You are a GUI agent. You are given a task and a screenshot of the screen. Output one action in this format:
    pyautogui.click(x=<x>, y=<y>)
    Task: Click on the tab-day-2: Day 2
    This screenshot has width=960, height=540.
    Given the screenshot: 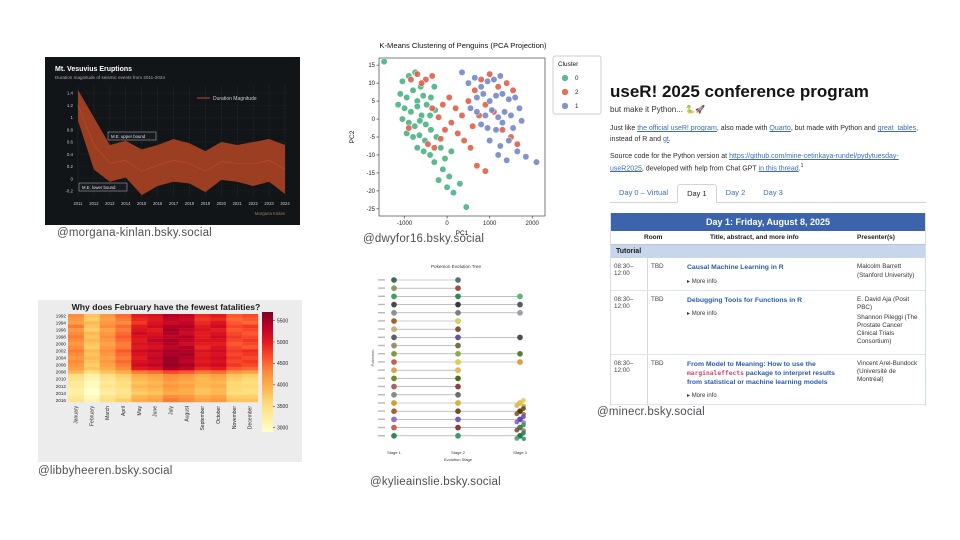 What is the action you would take?
    pyautogui.click(x=735, y=193)
    